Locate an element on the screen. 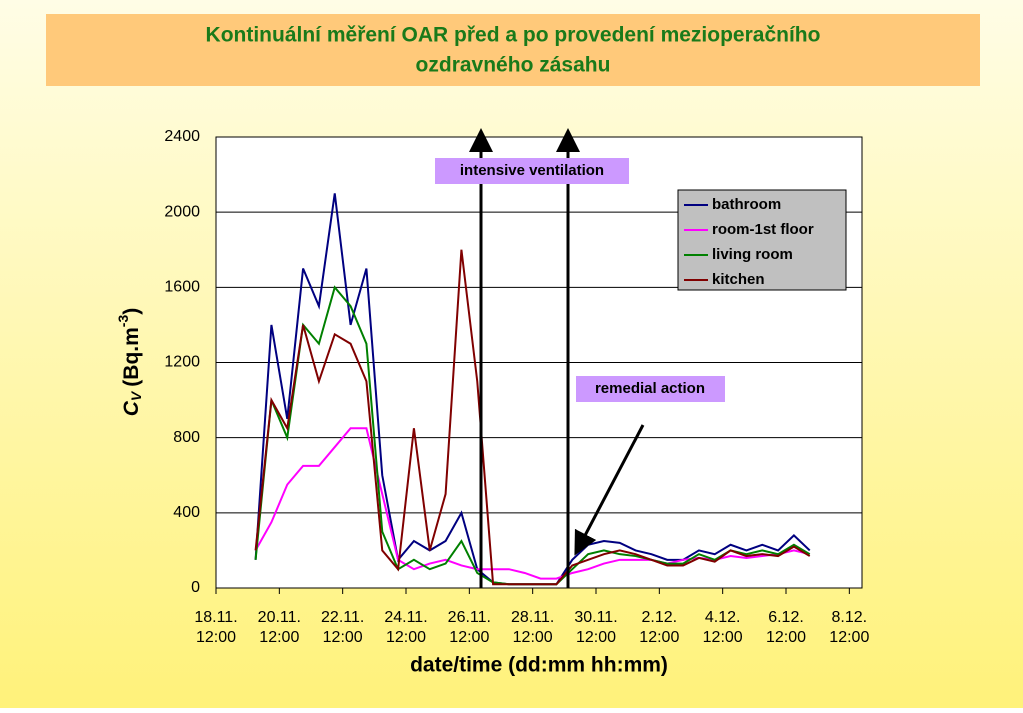 The height and width of the screenshot is (713, 1023). y-axis-label: CV (Bq.m-3) is located at coordinates (129, 362).